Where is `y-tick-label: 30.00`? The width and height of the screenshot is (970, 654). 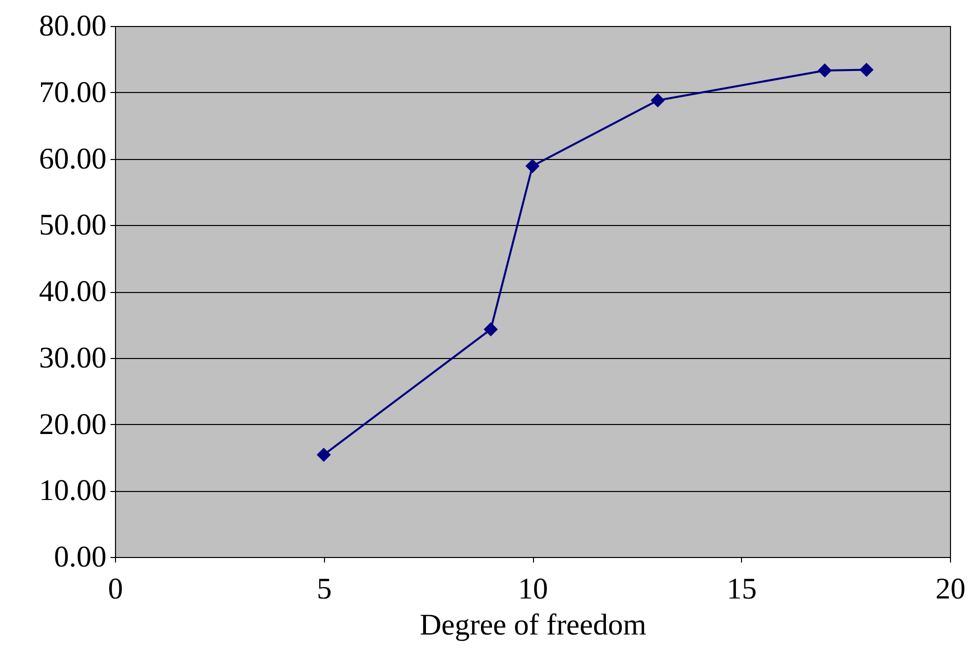 y-tick-label: 30.00 is located at coordinates (72, 357).